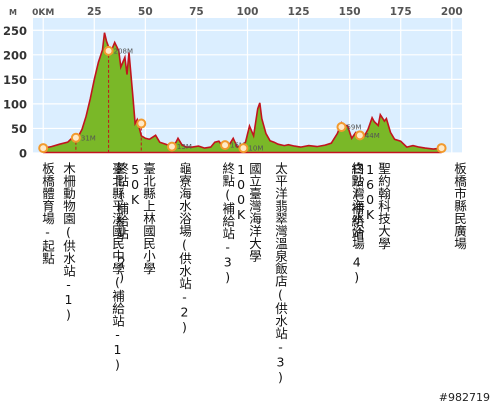  What do you see at coordinates (401, 12) in the screenshot?
I see `x-tick-label: 175` at bounding box center [401, 12].